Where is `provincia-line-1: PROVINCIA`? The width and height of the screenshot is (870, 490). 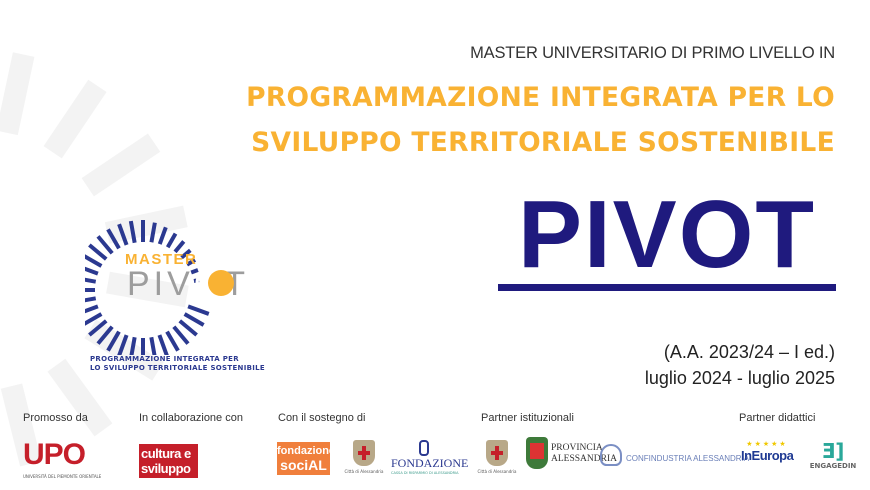 provincia-line-1: PROVINCIA is located at coordinates (577, 448).